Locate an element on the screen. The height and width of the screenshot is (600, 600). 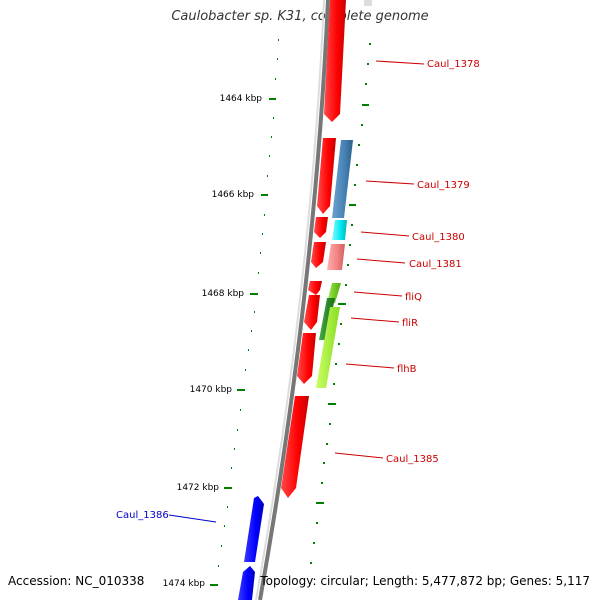
tick-label: 1466 kbp is located at coordinates (233, 195).